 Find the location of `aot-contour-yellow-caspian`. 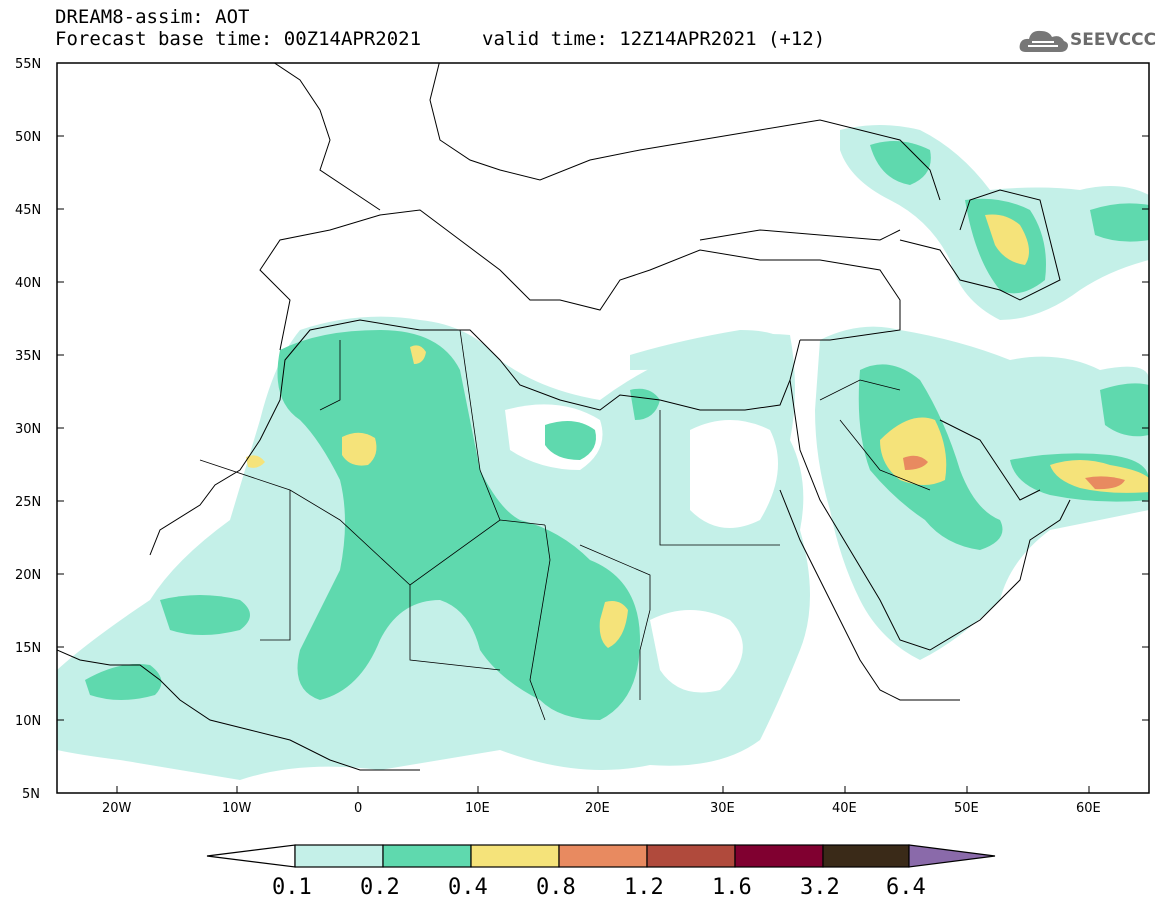

aot-contour-yellow-caspian is located at coordinates (1007, 239).